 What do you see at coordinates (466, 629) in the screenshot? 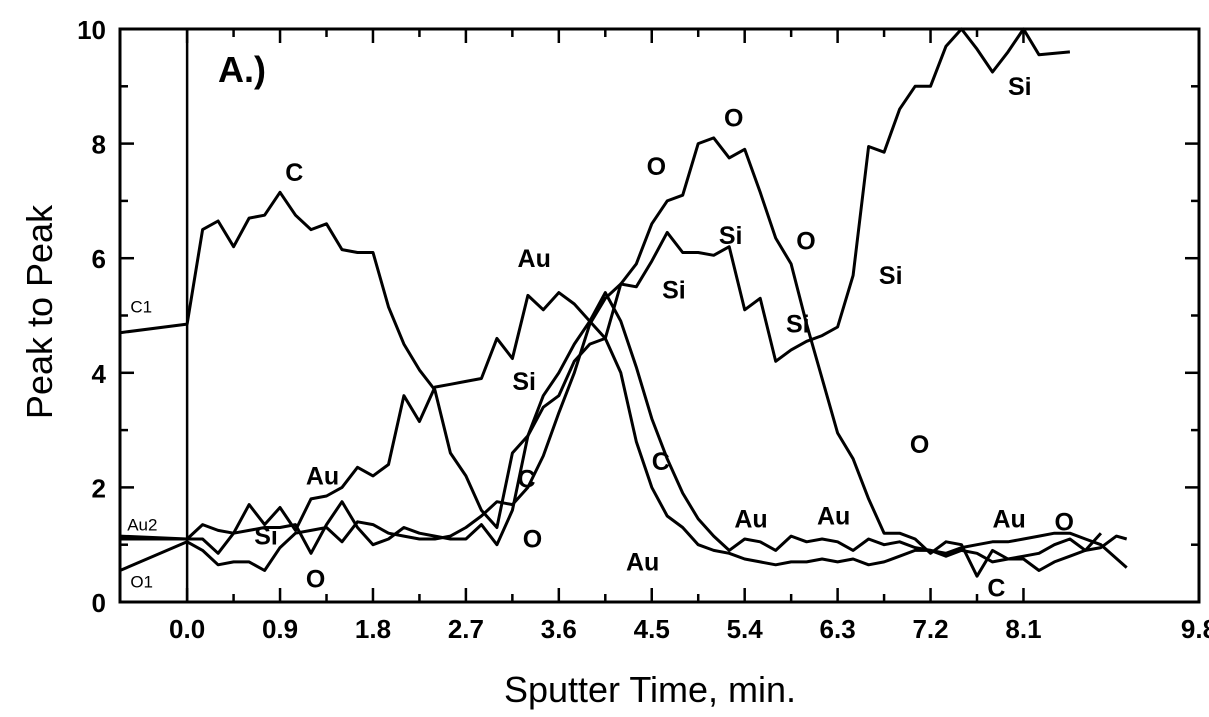
I see `x-tick-label: 2.7` at bounding box center [466, 629].